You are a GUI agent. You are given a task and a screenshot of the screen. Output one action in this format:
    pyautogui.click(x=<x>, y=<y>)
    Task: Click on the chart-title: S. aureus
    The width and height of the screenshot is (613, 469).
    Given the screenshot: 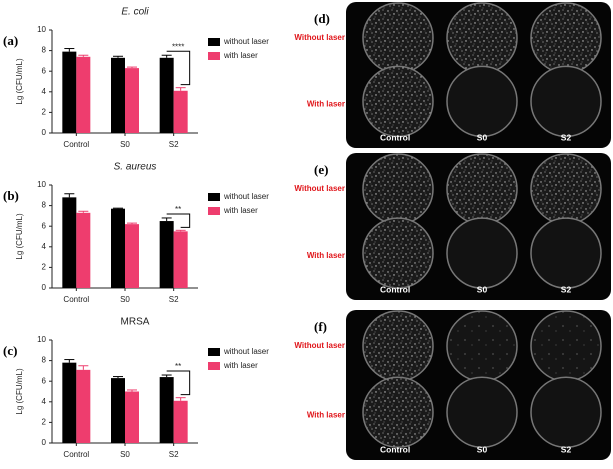 What is the action you would take?
    pyautogui.click(x=135, y=167)
    